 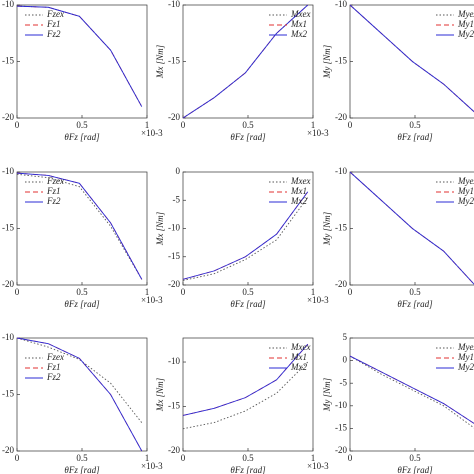 I want to click on y-tick-label: 5, so click(x=345, y=337).